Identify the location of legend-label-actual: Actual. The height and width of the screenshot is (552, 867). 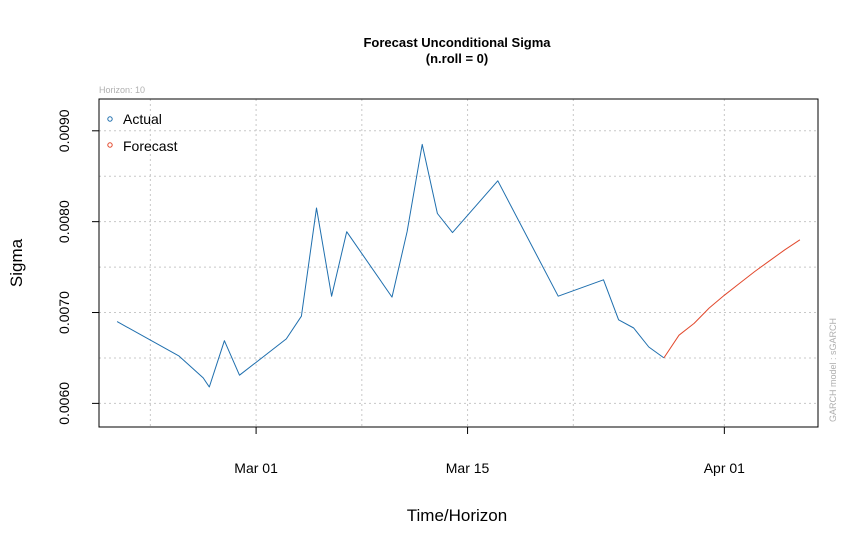
(142, 119).